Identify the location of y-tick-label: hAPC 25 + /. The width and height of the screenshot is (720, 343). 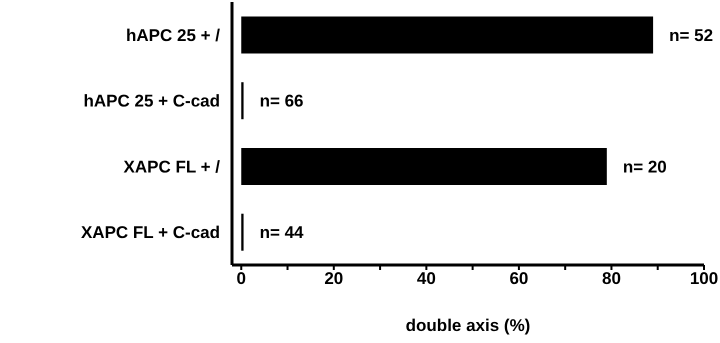
(173, 35).